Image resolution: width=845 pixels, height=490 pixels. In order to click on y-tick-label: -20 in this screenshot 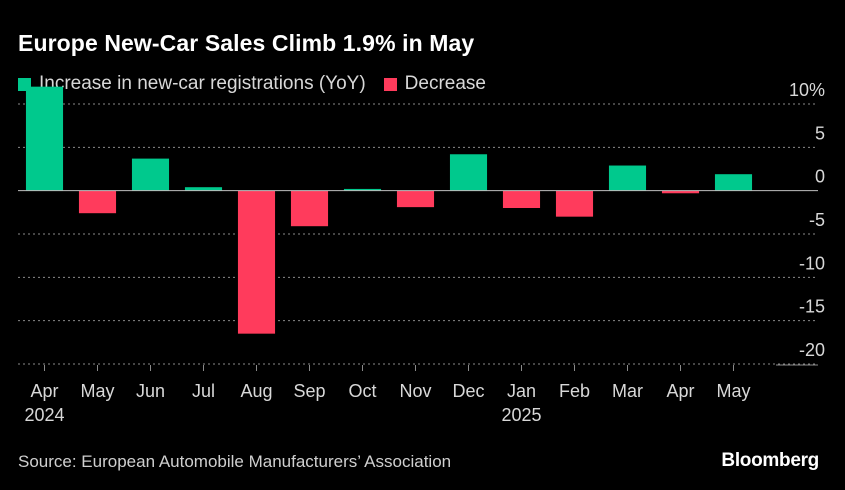, I will do `click(812, 350)`.